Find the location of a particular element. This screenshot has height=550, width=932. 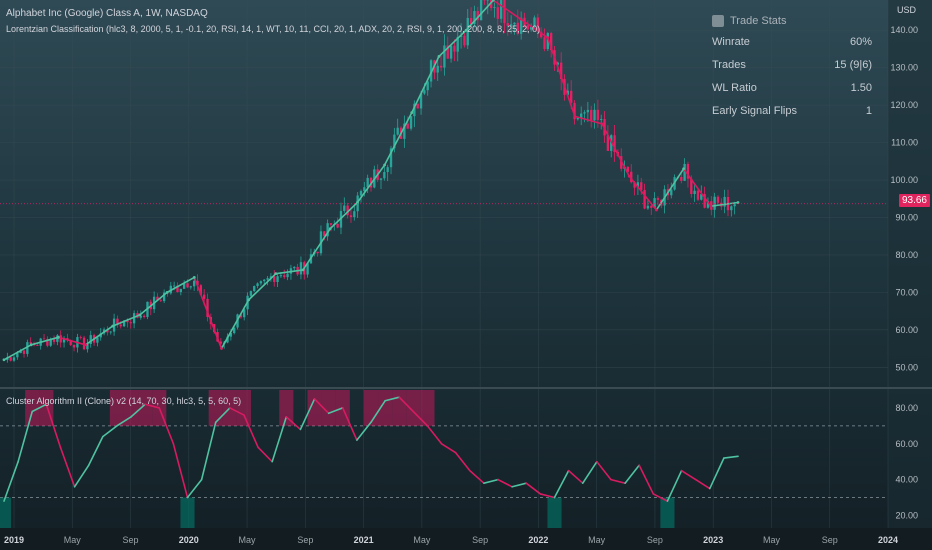

y-tick-label: 110.00 is located at coordinates (904, 143).